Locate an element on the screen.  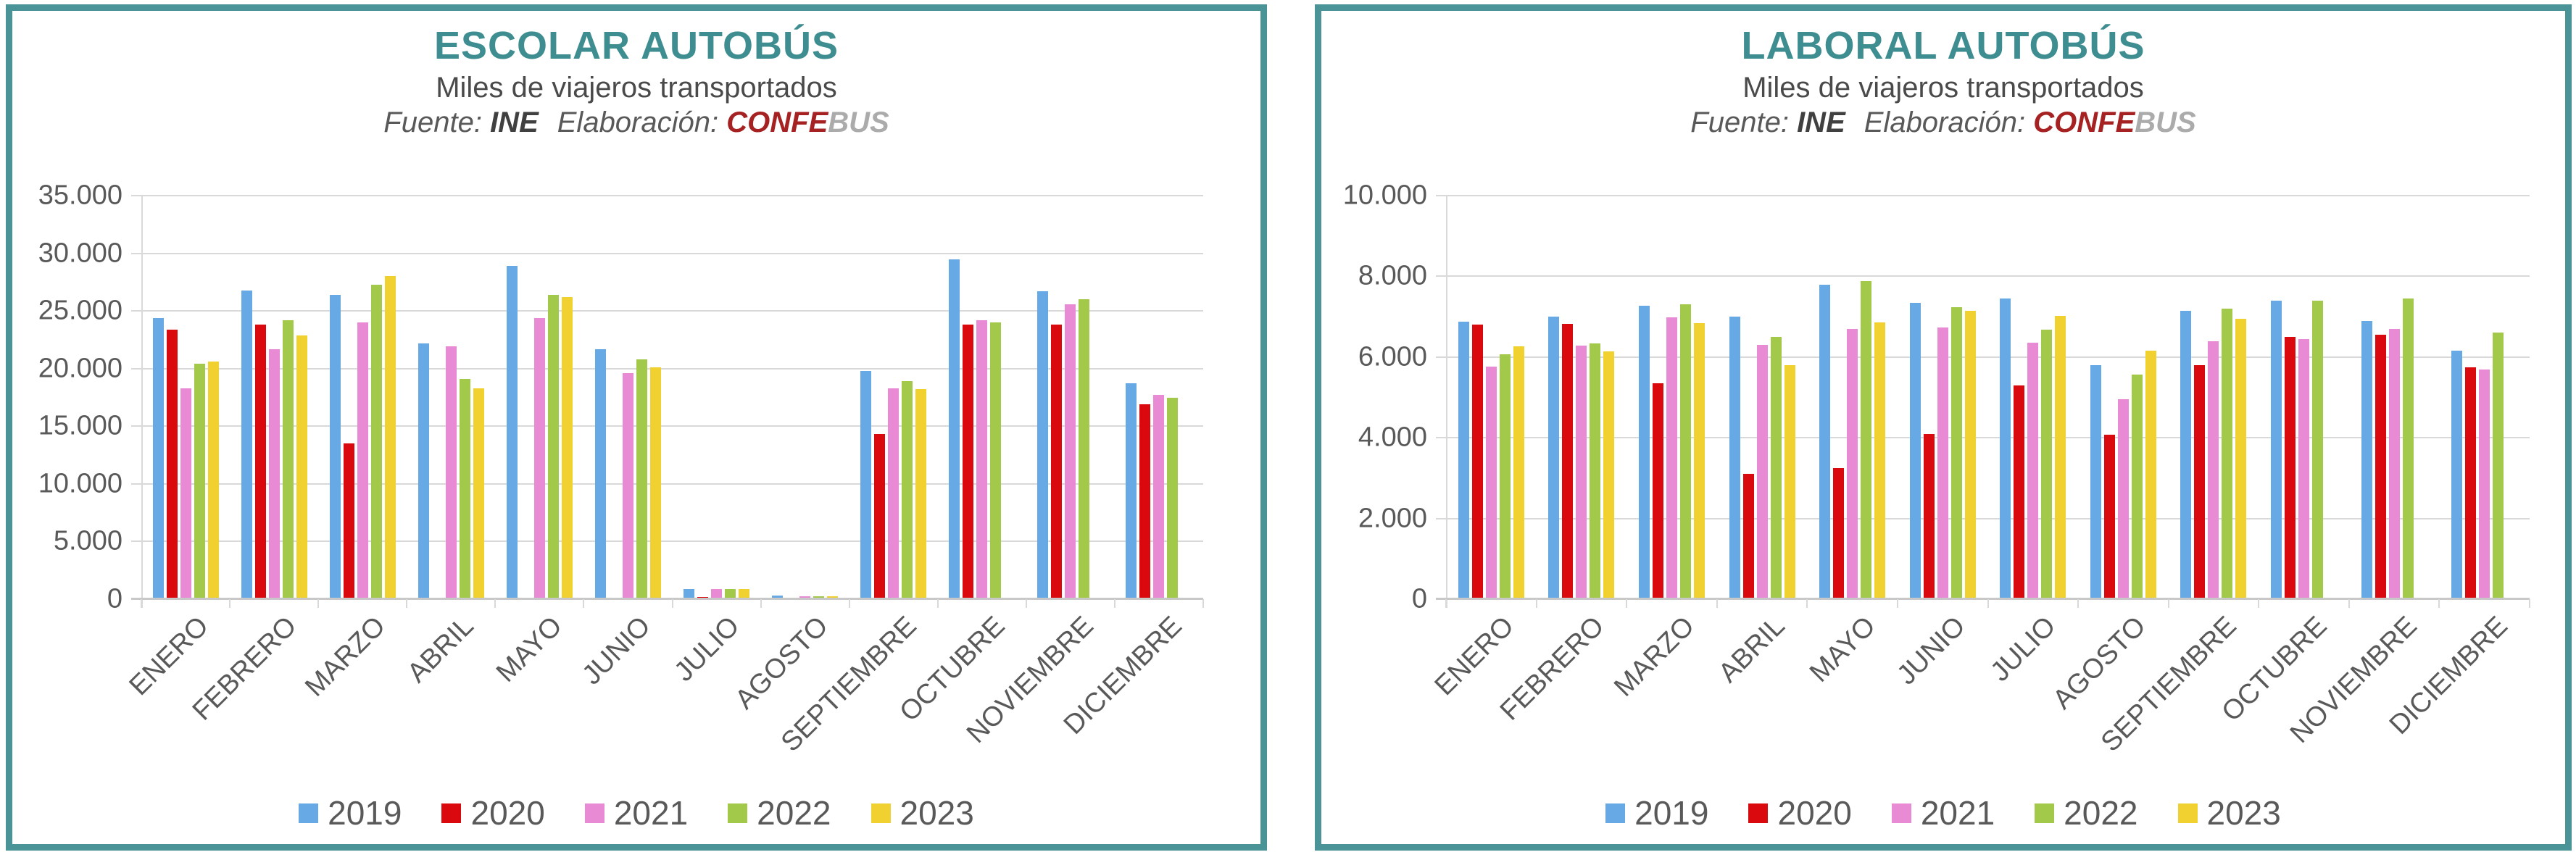
y-axis-line is located at coordinates (142, 402).